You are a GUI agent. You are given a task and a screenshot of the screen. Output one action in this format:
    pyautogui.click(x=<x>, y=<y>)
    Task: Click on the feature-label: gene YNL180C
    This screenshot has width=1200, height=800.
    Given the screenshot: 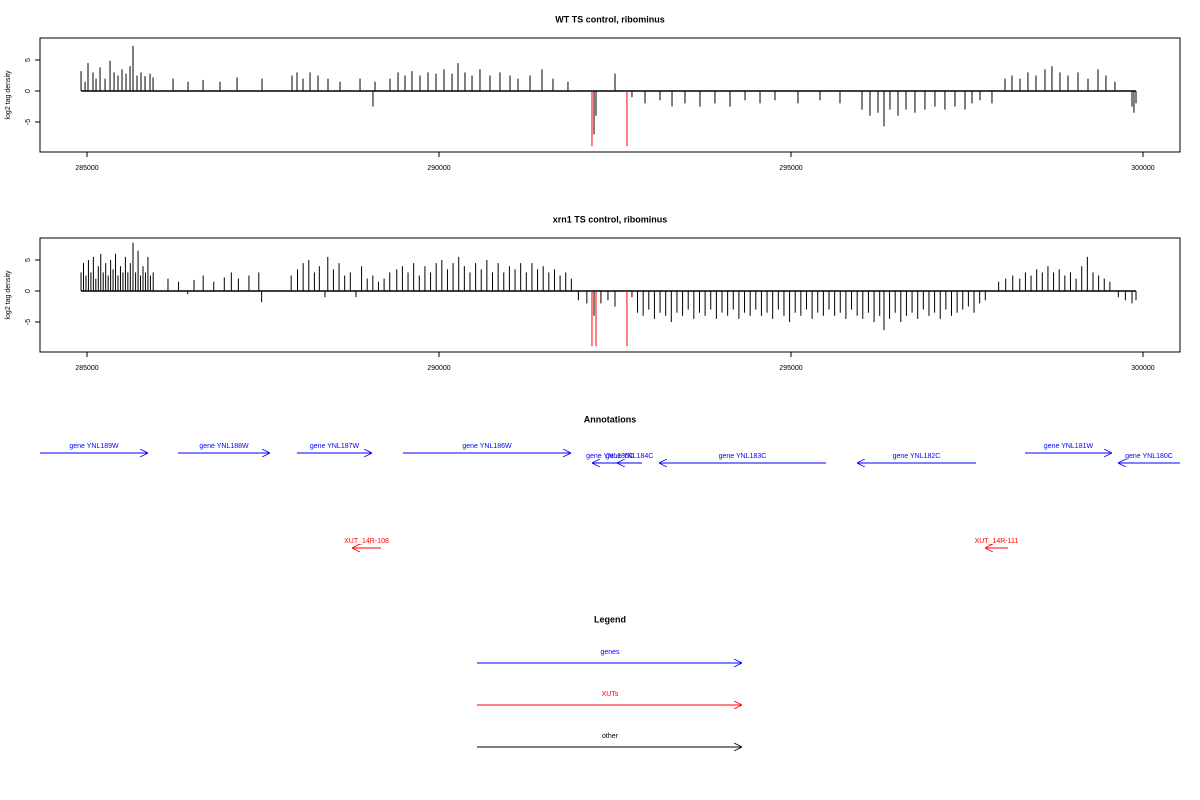 What is the action you would take?
    pyautogui.click(x=1149, y=456)
    